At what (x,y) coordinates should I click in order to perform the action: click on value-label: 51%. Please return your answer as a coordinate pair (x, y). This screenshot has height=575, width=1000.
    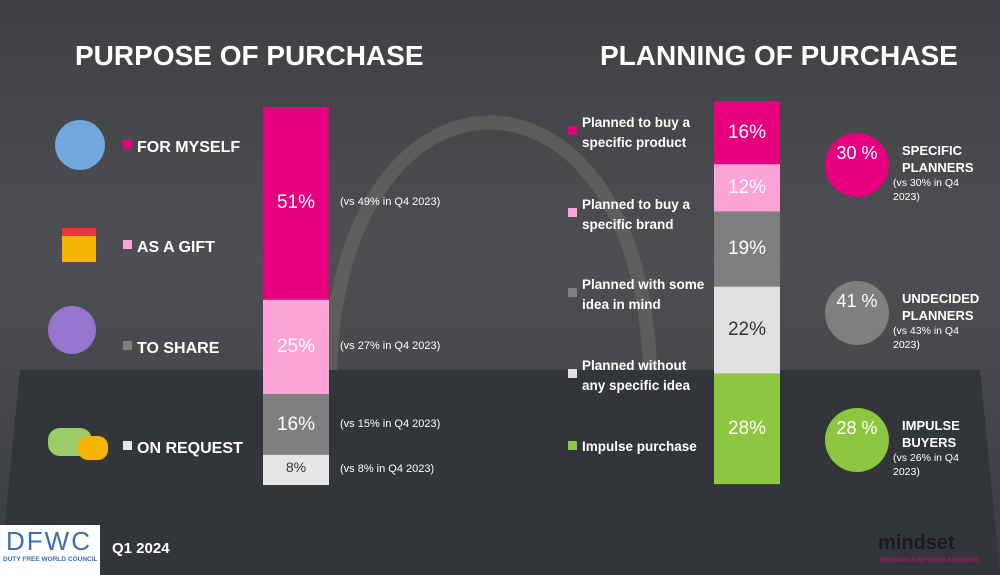
    Looking at the image, I should click on (296, 203).